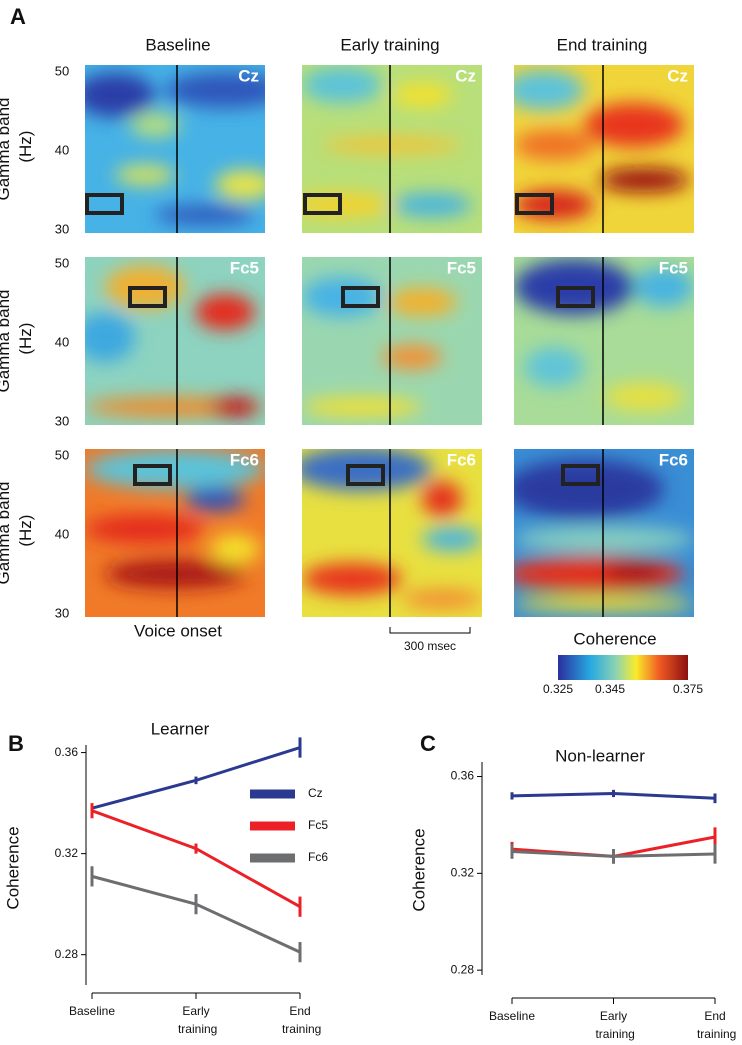 The height and width of the screenshot is (1045, 742). Describe the element at coordinates (623, 667) in the screenshot. I see `colorbar` at that location.